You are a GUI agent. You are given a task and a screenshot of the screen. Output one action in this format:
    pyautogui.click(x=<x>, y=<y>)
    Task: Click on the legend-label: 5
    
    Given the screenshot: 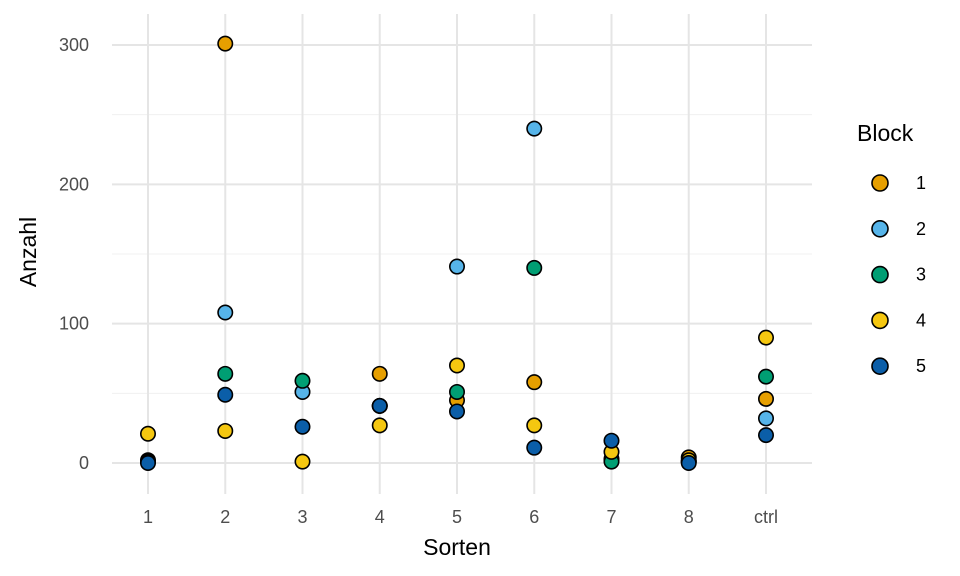 What is the action you would take?
    pyautogui.click(x=921, y=366)
    